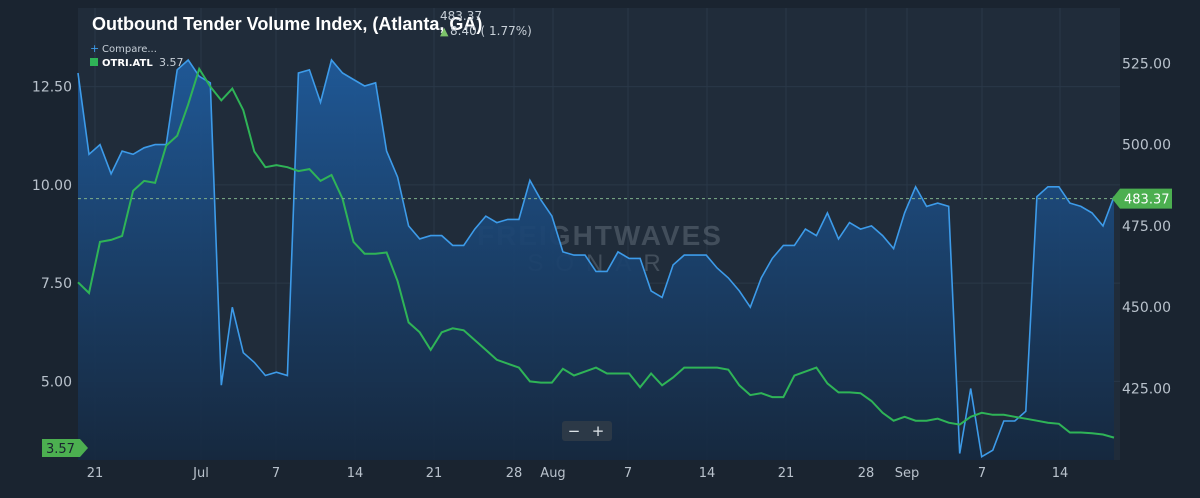  What do you see at coordinates (1146, 389) in the screenshot?
I see `y-right-tick-label: 425.00` at bounding box center [1146, 389].